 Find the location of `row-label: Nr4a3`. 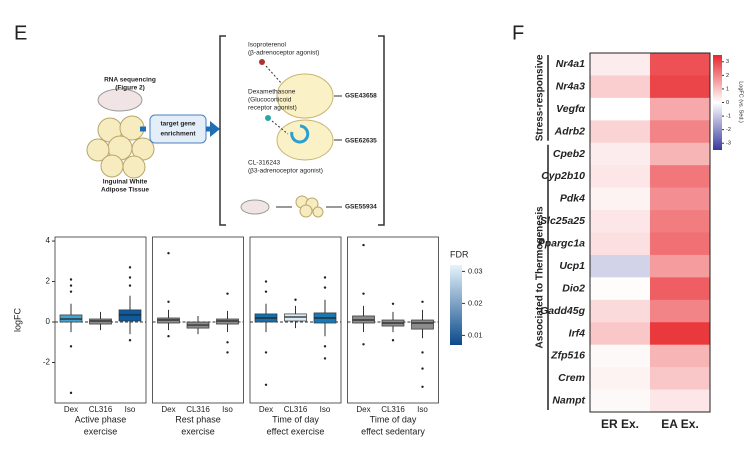

row-label: Nr4a3 is located at coordinates (570, 86).